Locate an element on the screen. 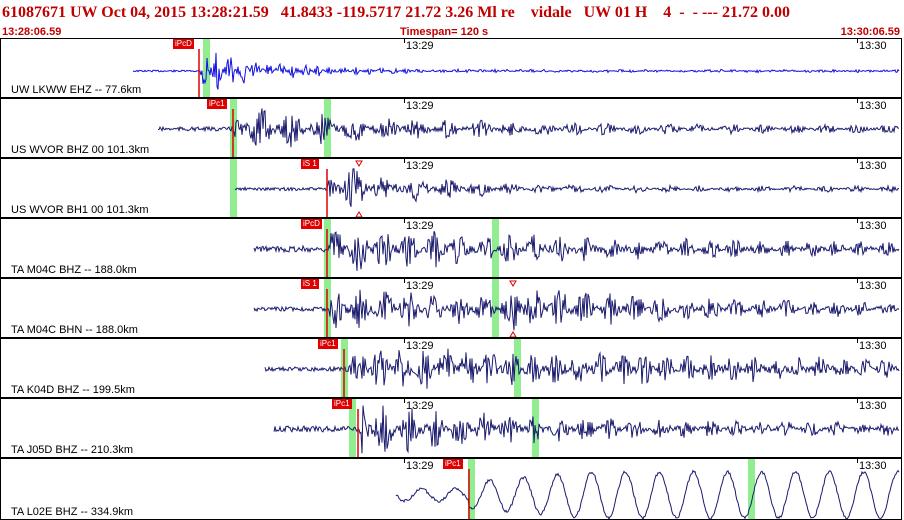 The height and width of the screenshot is (520, 904). trace-panel: iS 1 13:29 13:30 TA M04C BHN -- 188.0km is located at coordinates (451, 308).